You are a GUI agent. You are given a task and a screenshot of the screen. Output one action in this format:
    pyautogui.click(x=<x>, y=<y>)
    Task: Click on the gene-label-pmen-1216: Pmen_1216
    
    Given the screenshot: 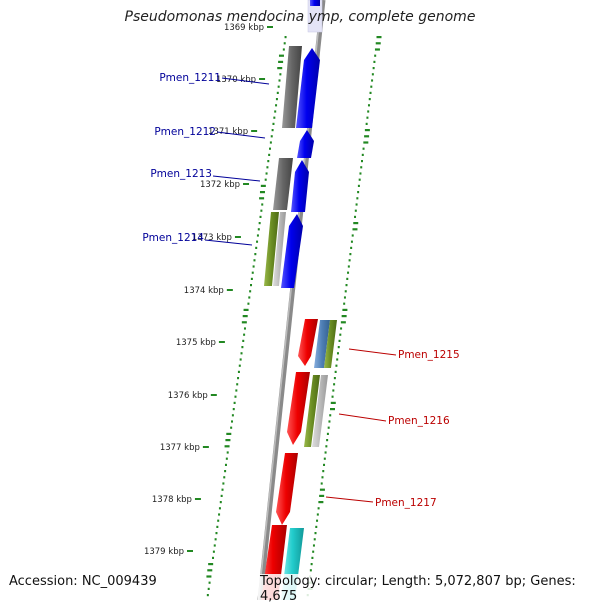 What is the action you would take?
    pyautogui.click(x=419, y=421)
    